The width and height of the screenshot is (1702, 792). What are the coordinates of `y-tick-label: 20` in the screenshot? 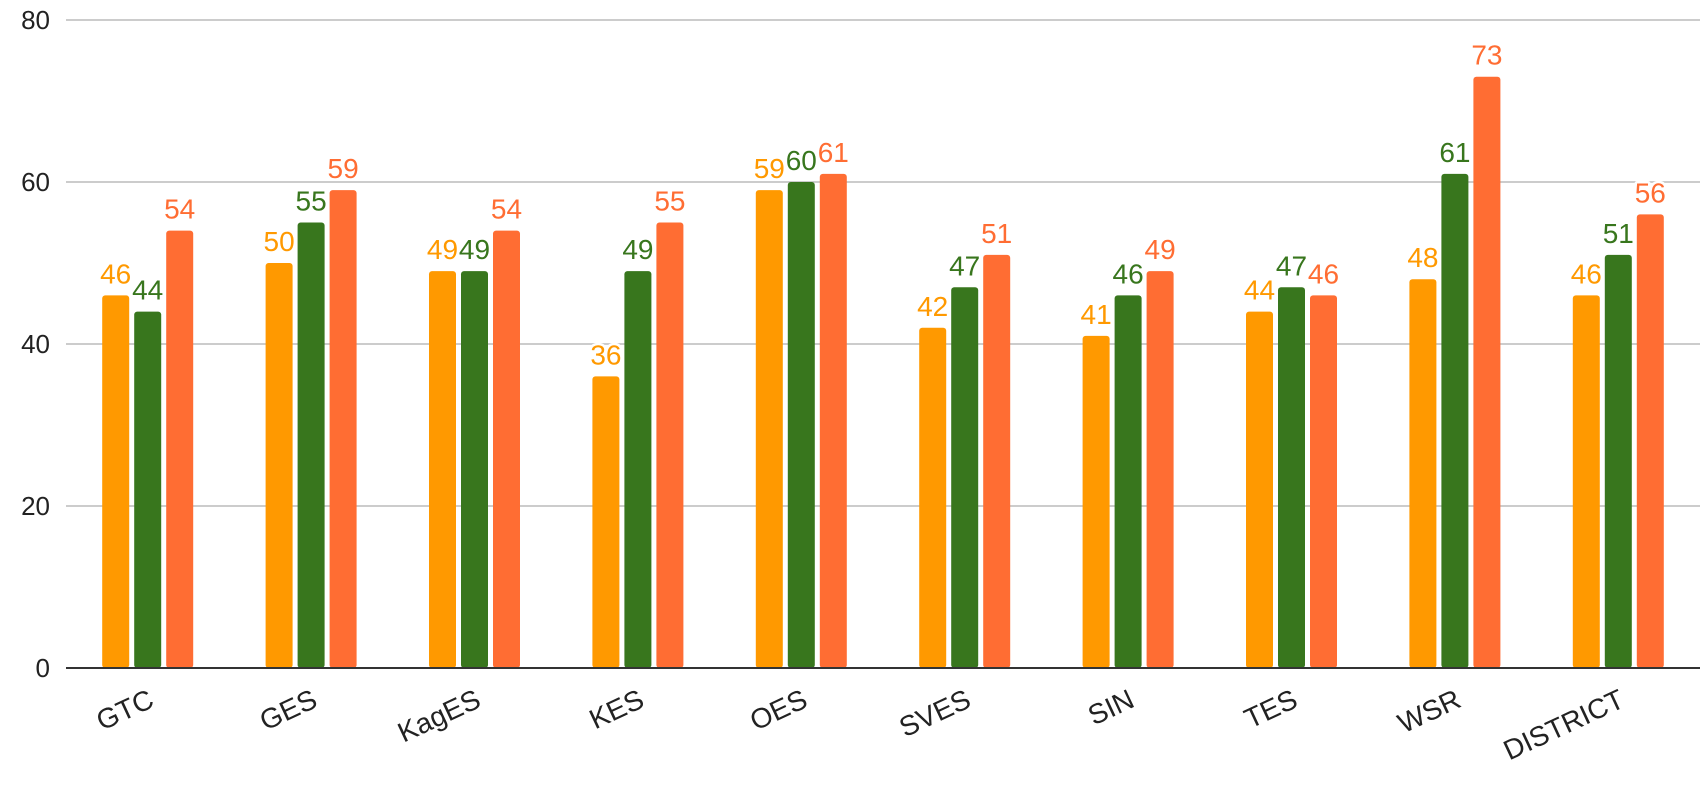 It's located at (35, 506).